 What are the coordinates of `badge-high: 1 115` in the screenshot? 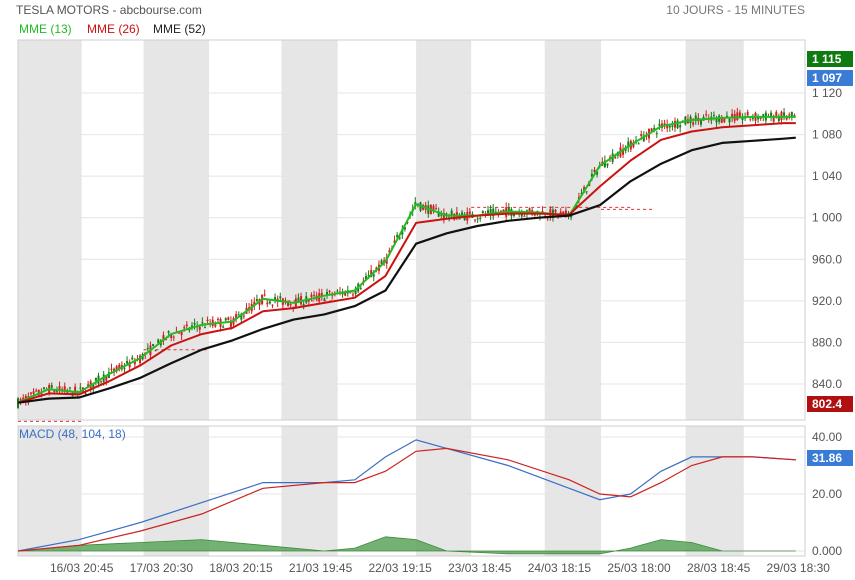 It's located at (827, 59).